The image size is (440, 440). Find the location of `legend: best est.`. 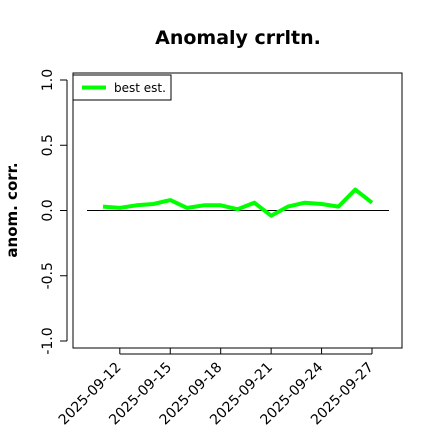

legend: best est. is located at coordinates (122, 87).